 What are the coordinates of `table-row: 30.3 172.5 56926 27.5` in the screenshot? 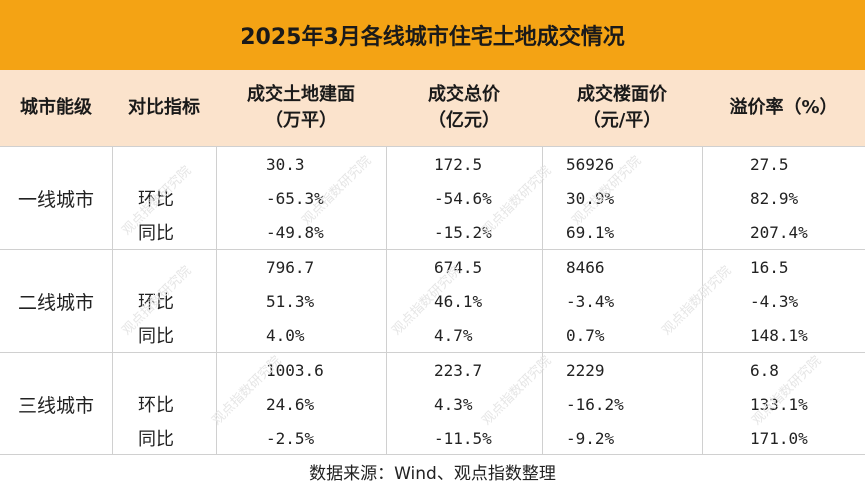 It's located at (488, 164).